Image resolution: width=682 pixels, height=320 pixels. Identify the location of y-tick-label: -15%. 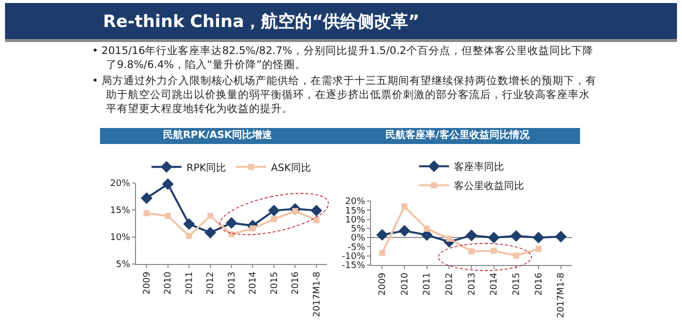
(354, 266).